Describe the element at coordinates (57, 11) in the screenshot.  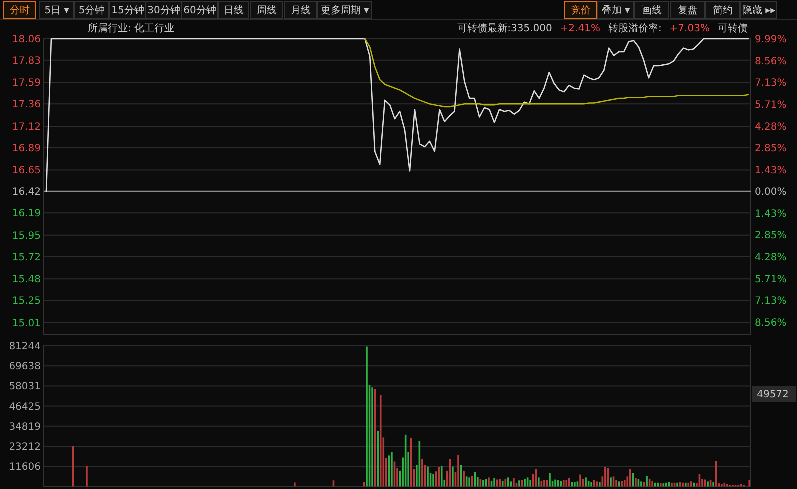
I see `text: 5日 ▾` at that location.